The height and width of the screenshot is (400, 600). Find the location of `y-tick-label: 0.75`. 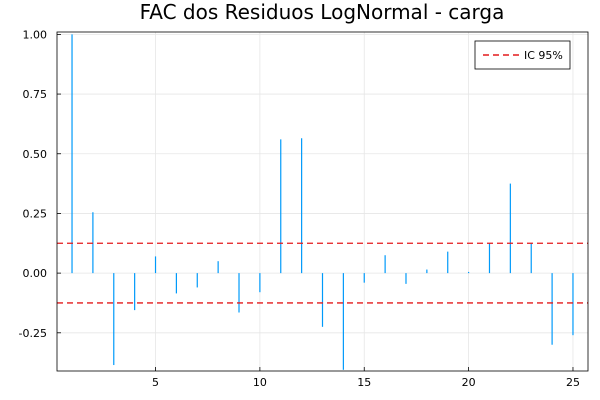

y-tick-label: 0.75 is located at coordinates (35, 94).